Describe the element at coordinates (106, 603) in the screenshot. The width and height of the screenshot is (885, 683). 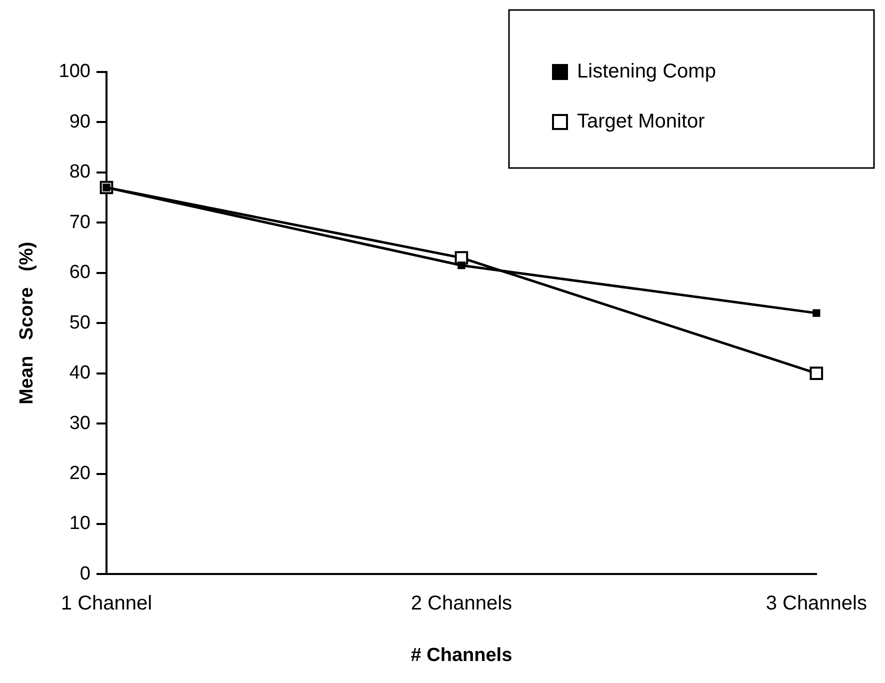
I see `x-tick-label: 1 Channel` at that location.